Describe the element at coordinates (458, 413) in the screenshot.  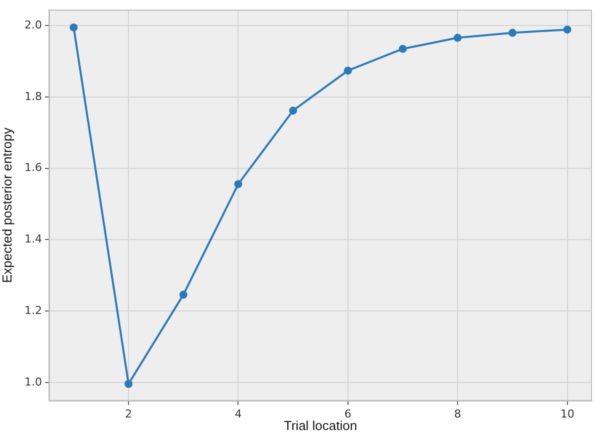
I see `x-tick-label: 8` at that location.